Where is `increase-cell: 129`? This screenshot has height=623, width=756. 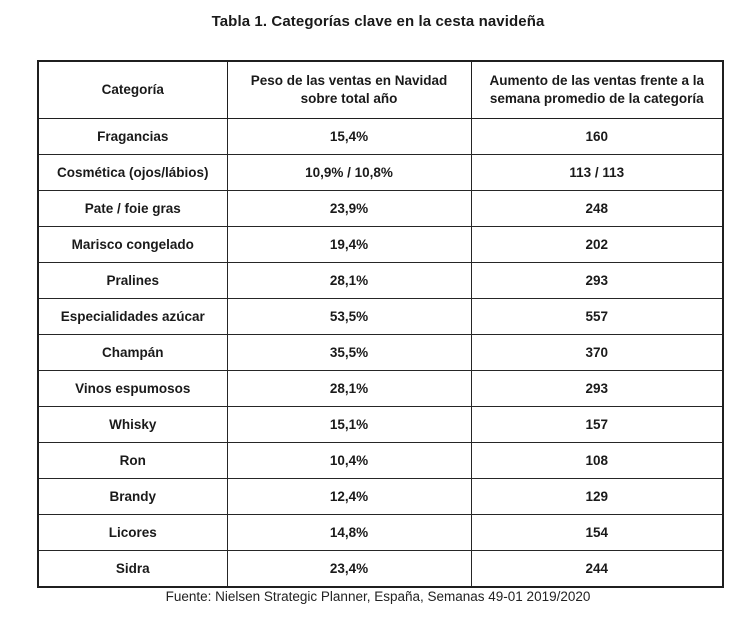 increase-cell: 129 is located at coordinates (597, 496).